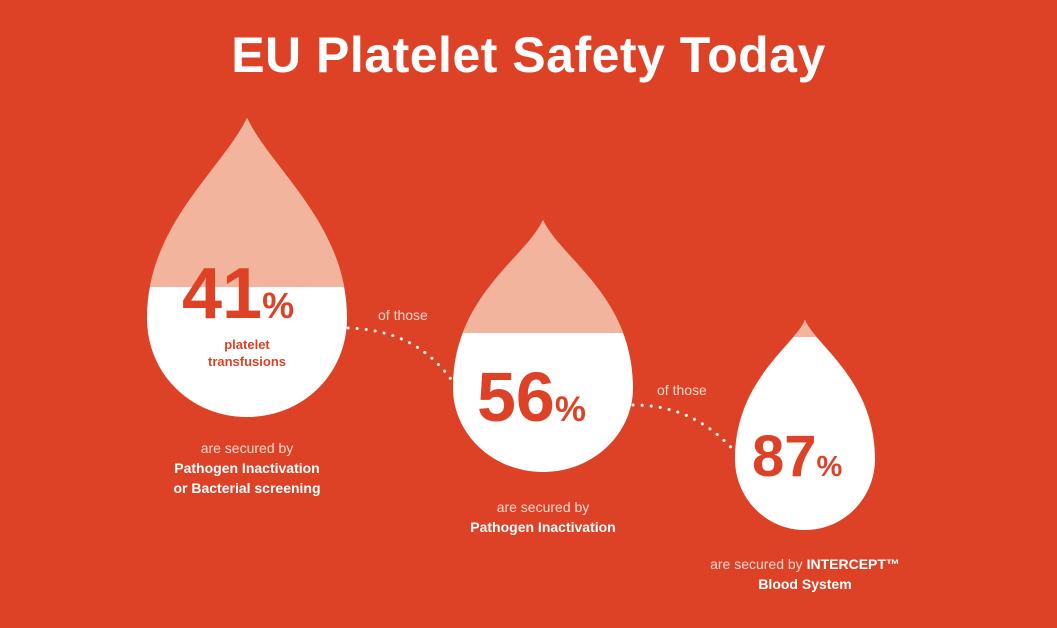 This screenshot has width=1057, height=628. What do you see at coordinates (570, 409) in the screenshot?
I see `drop-2-unit: %` at bounding box center [570, 409].